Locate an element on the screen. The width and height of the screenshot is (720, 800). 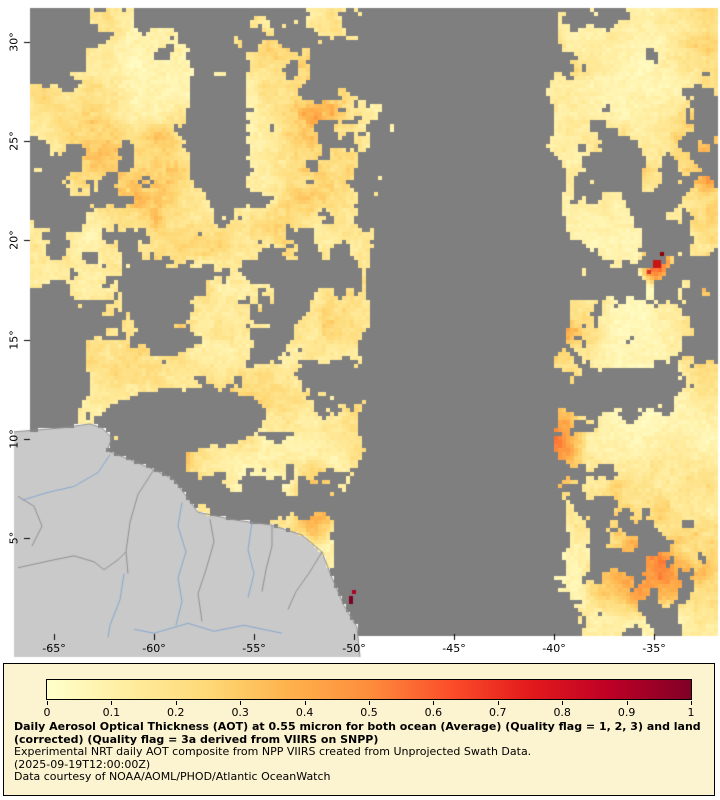
x-tick-label: -60° is located at coordinates (154, 648).